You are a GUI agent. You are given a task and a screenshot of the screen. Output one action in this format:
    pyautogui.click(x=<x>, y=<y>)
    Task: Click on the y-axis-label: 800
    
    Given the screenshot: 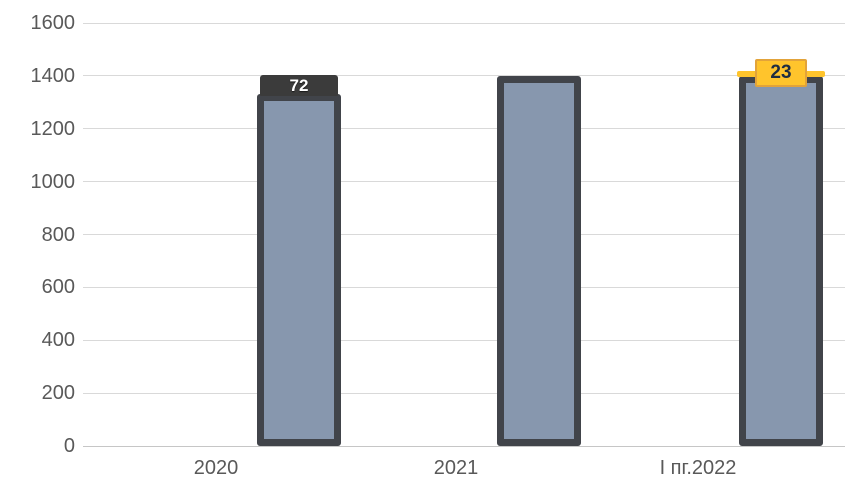 What is the action you would take?
    pyautogui.click(x=58, y=234)
    